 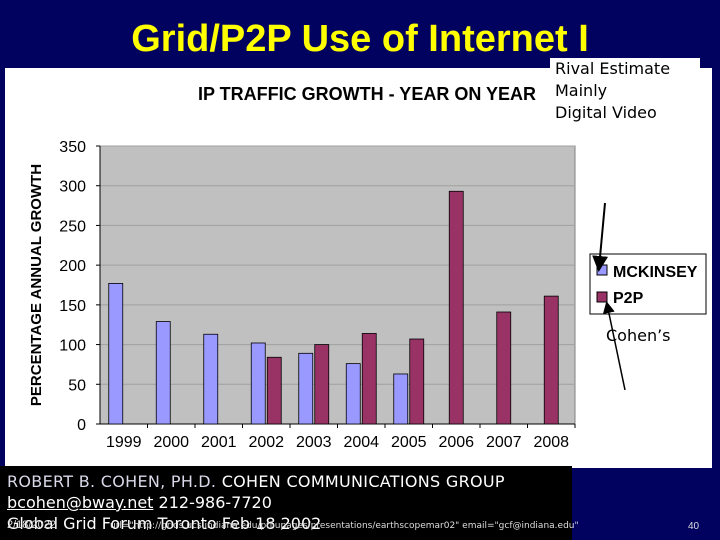 What do you see at coordinates (551, 360) in the screenshot?
I see `bar-p2p-2008` at bounding box center [551, 360].